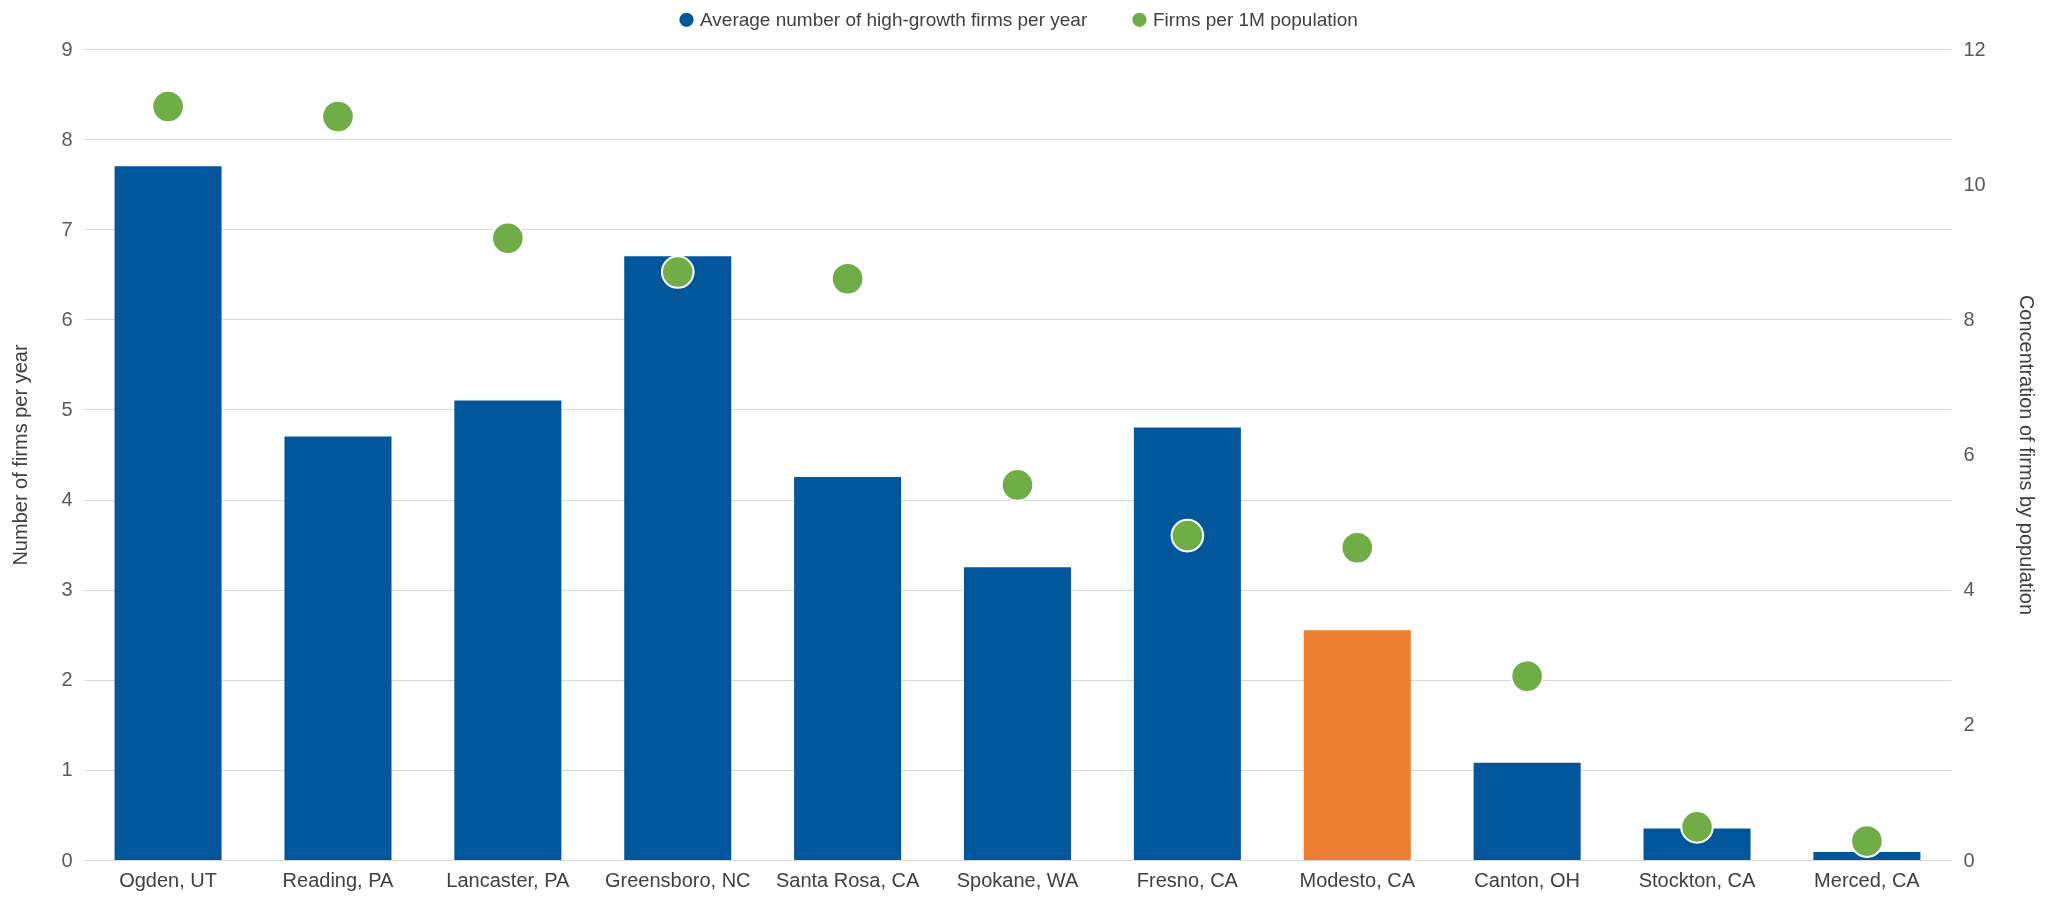 The height and width of the screenshot is (917, 2046). What do you see at coordinates (508, 879) in the screenshot?
I see `x-tick-label: Lancaster, PA` at bounding box center [508, 879].